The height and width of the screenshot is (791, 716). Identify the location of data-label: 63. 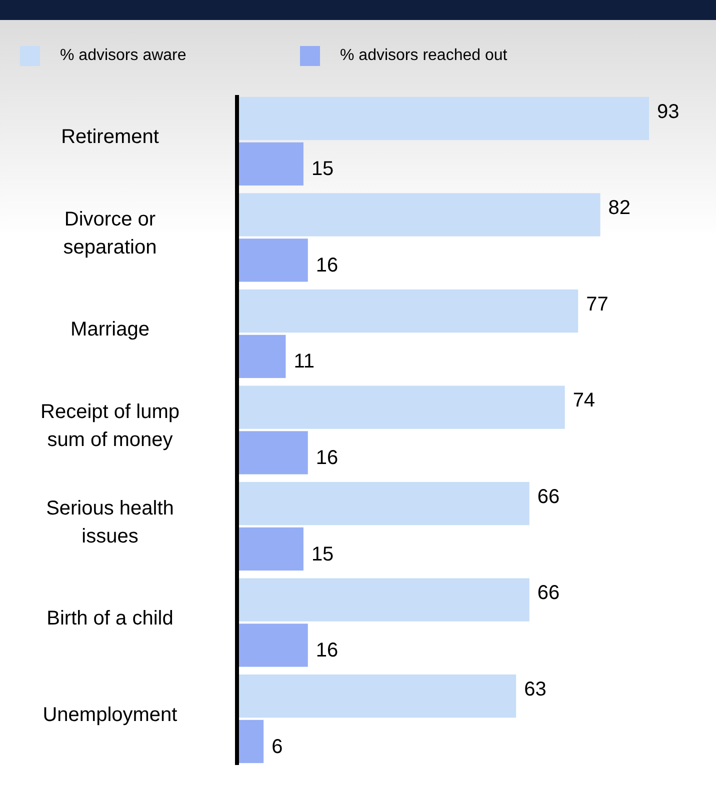
(535, 689).